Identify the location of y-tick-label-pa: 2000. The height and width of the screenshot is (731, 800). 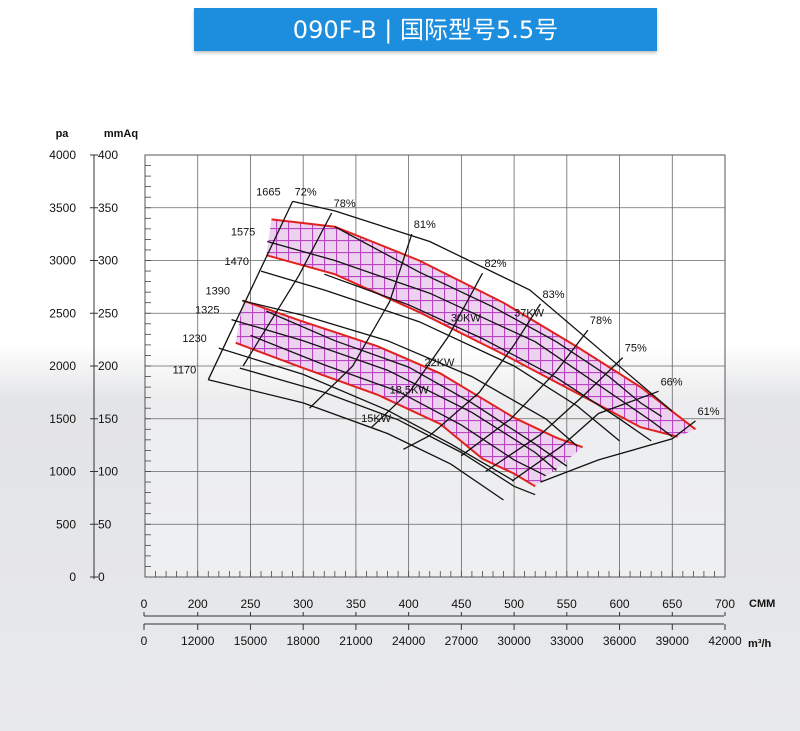
(62, 366).